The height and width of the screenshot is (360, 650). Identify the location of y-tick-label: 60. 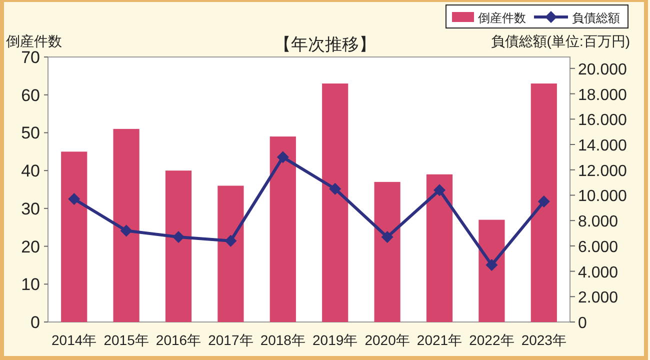
(30, 95).